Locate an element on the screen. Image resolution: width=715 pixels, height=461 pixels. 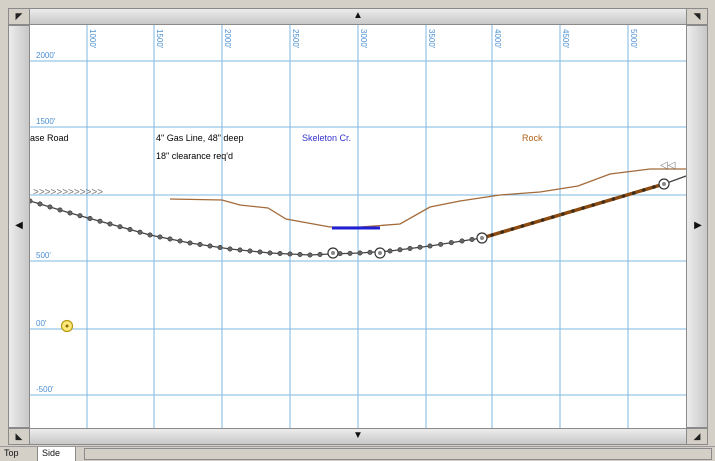
gas-line-label: 4" Gas Line, 48" deep is located at coordinates (199, 138).